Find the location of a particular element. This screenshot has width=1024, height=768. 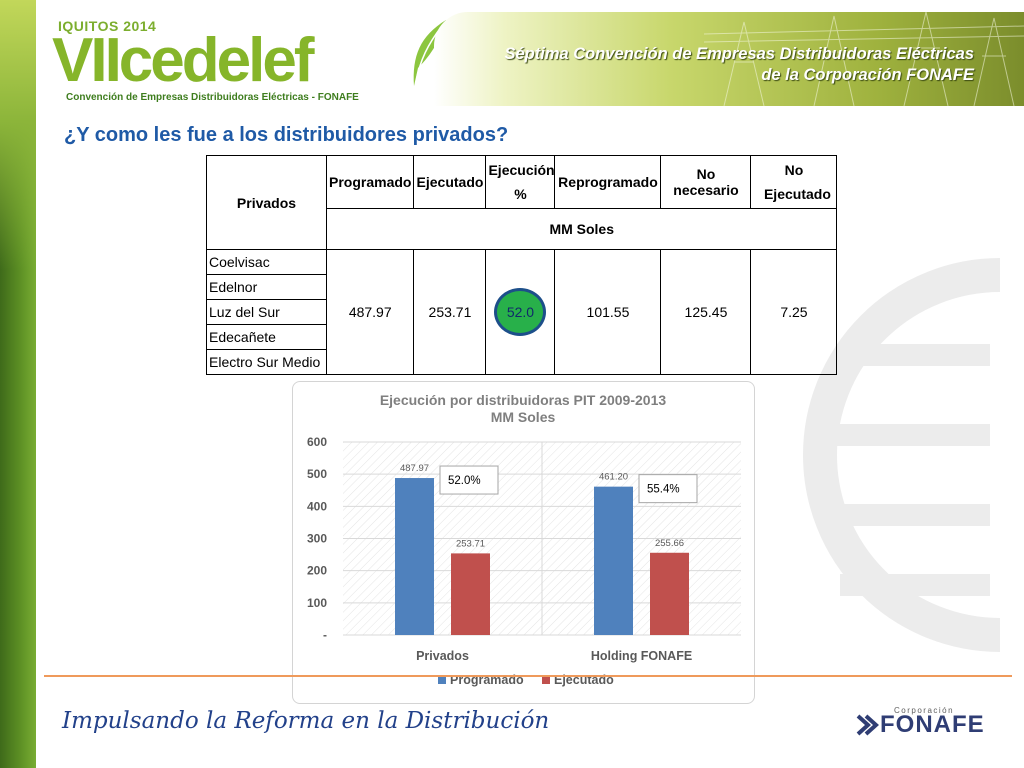

value-no-ejecutado: 7.25 is located at coordinates (794, 312).